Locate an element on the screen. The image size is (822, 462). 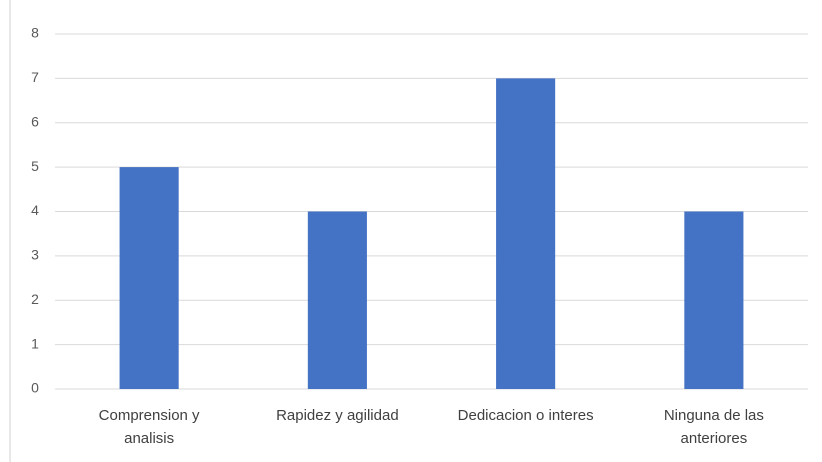
y-tick-label: 4 is located at coordinates (35, 210).